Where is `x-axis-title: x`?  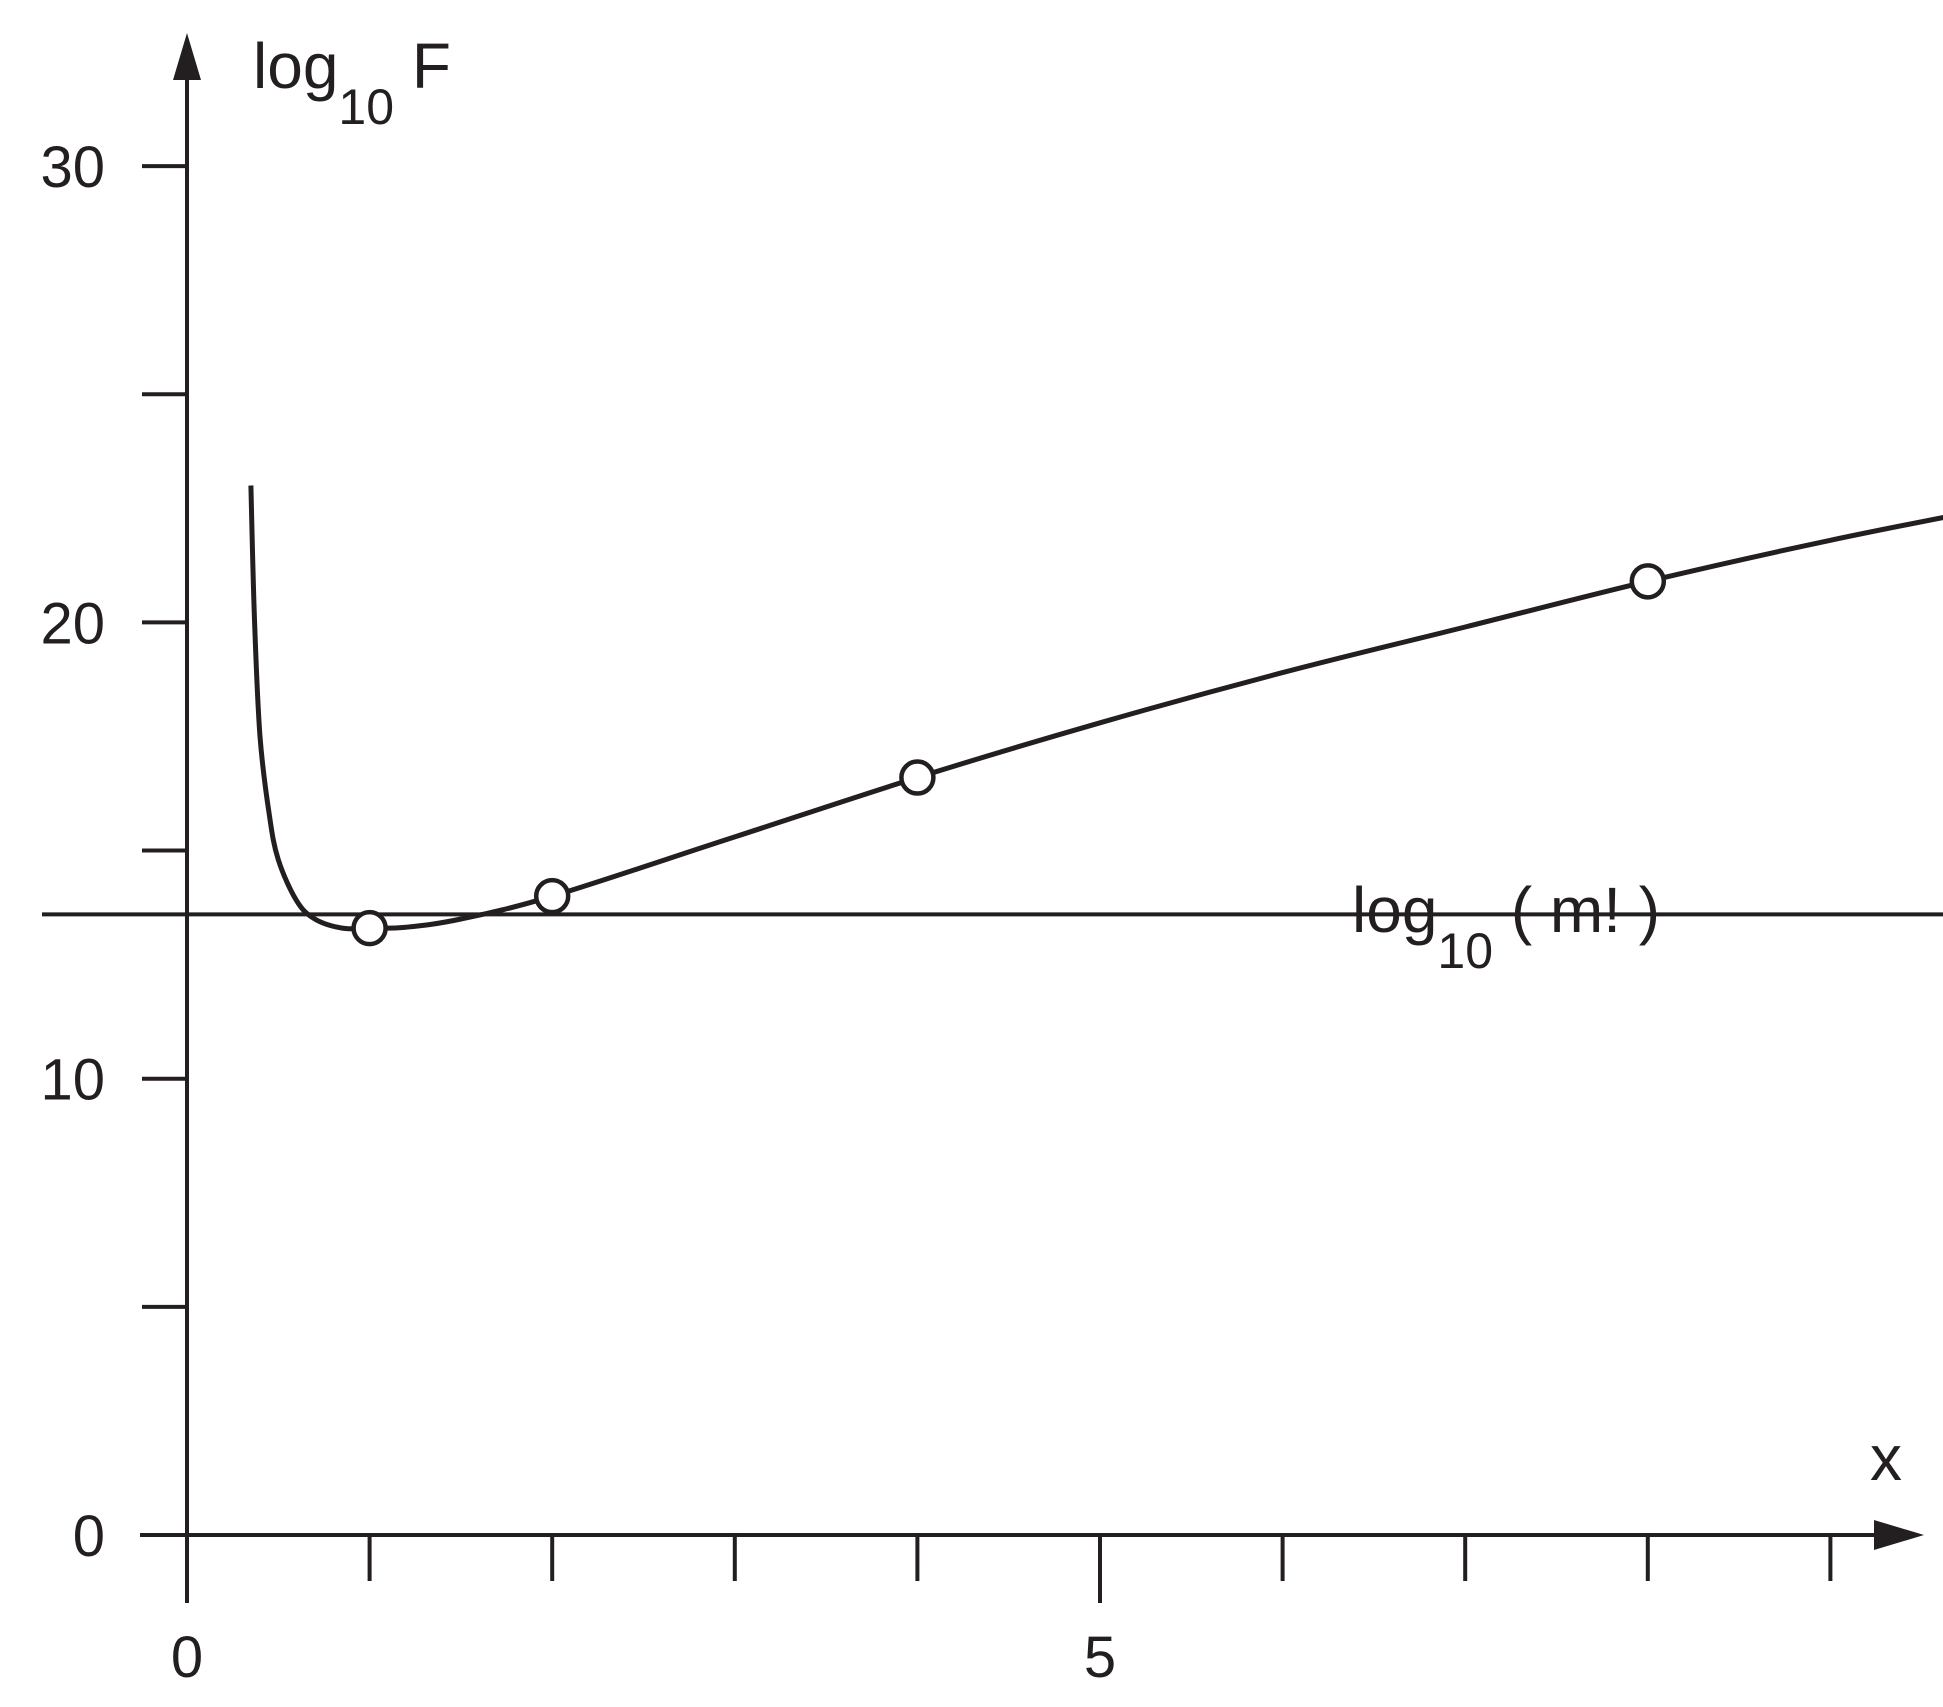 x-axis-title: x is located at coordinates (1886, 1458).